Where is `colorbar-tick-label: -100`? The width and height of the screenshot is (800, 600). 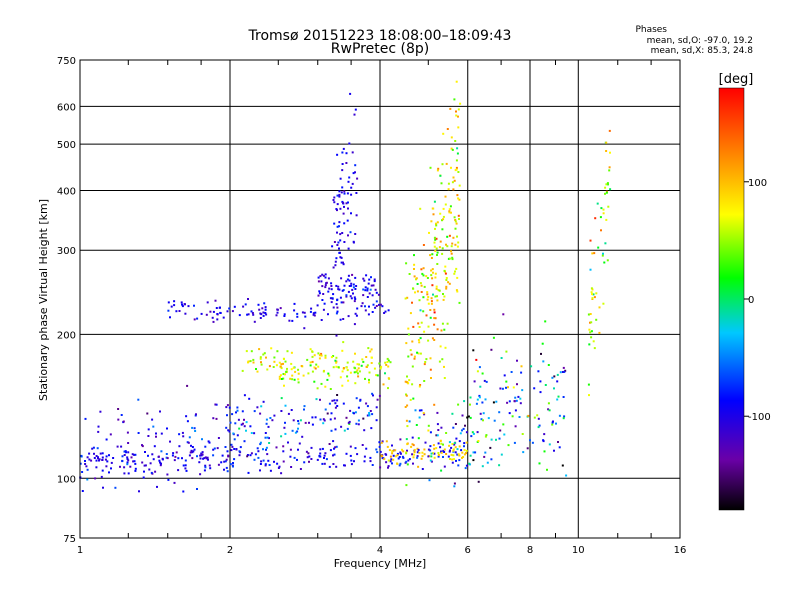
colorbar-tick-label: -100 is located at coordinates (759, 417).